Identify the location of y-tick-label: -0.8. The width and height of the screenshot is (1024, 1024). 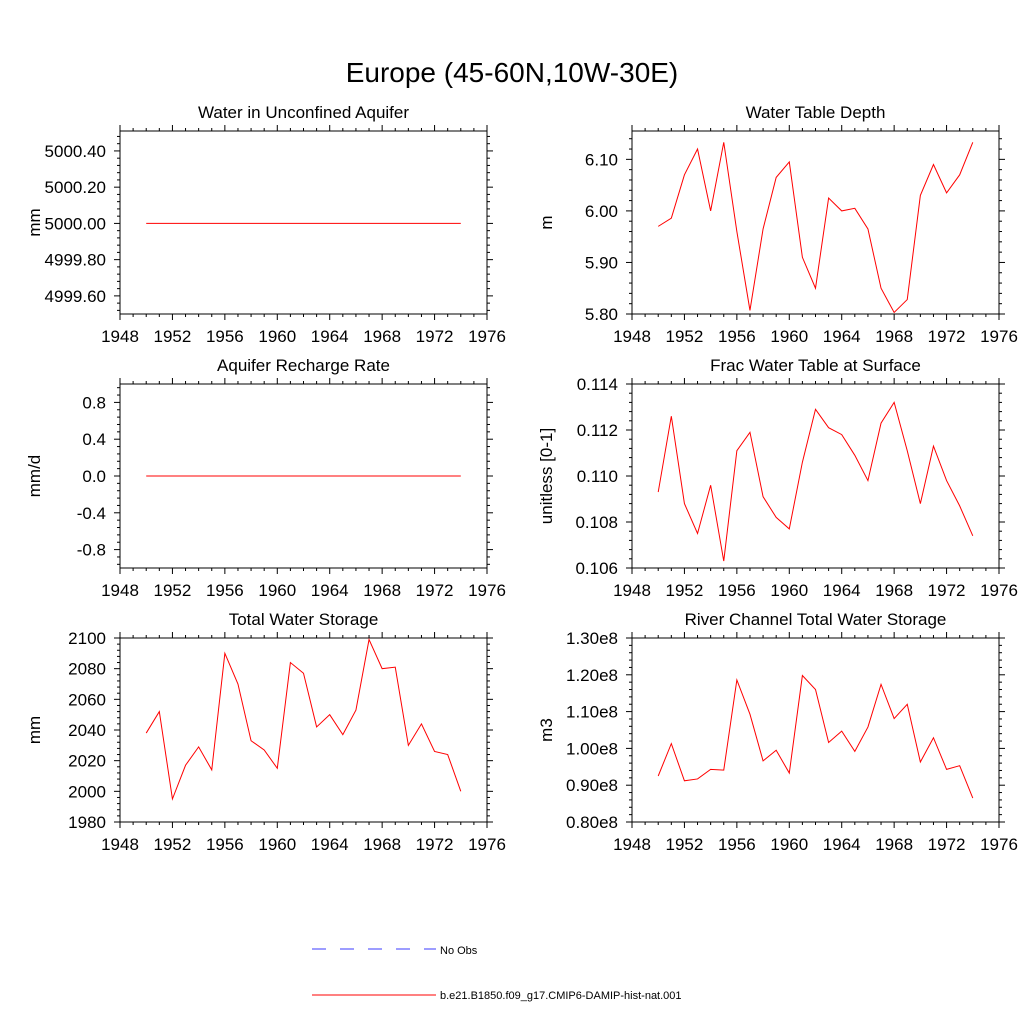
(91, 550).